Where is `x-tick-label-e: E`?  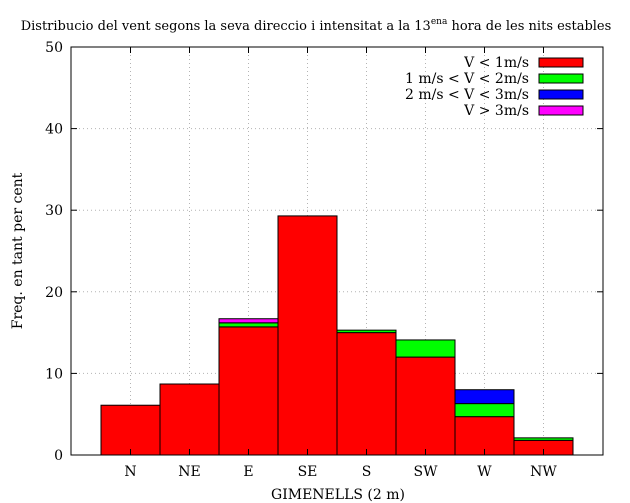 x-tick-label-e: E is located at coordinates (248, 472).